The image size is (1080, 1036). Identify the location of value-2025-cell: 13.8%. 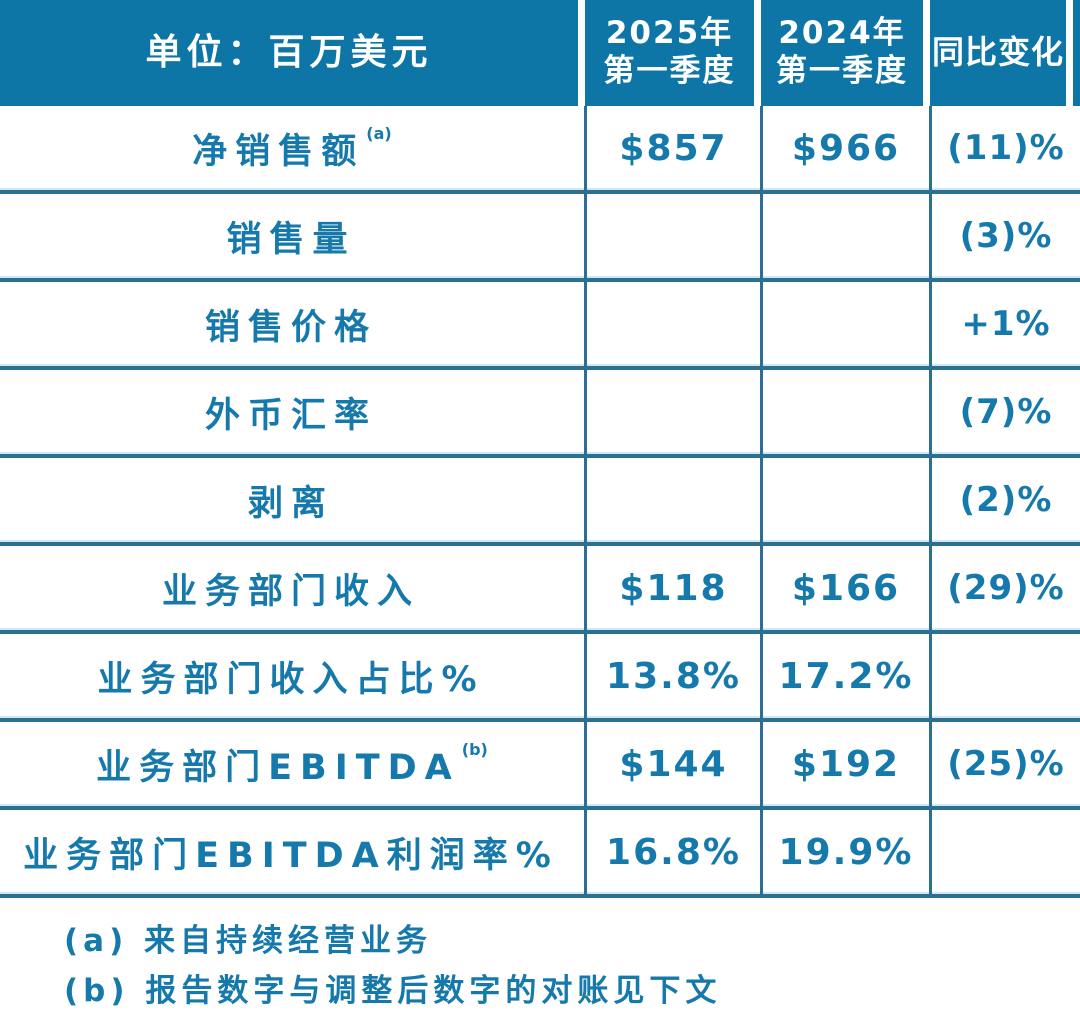
(672, 676).